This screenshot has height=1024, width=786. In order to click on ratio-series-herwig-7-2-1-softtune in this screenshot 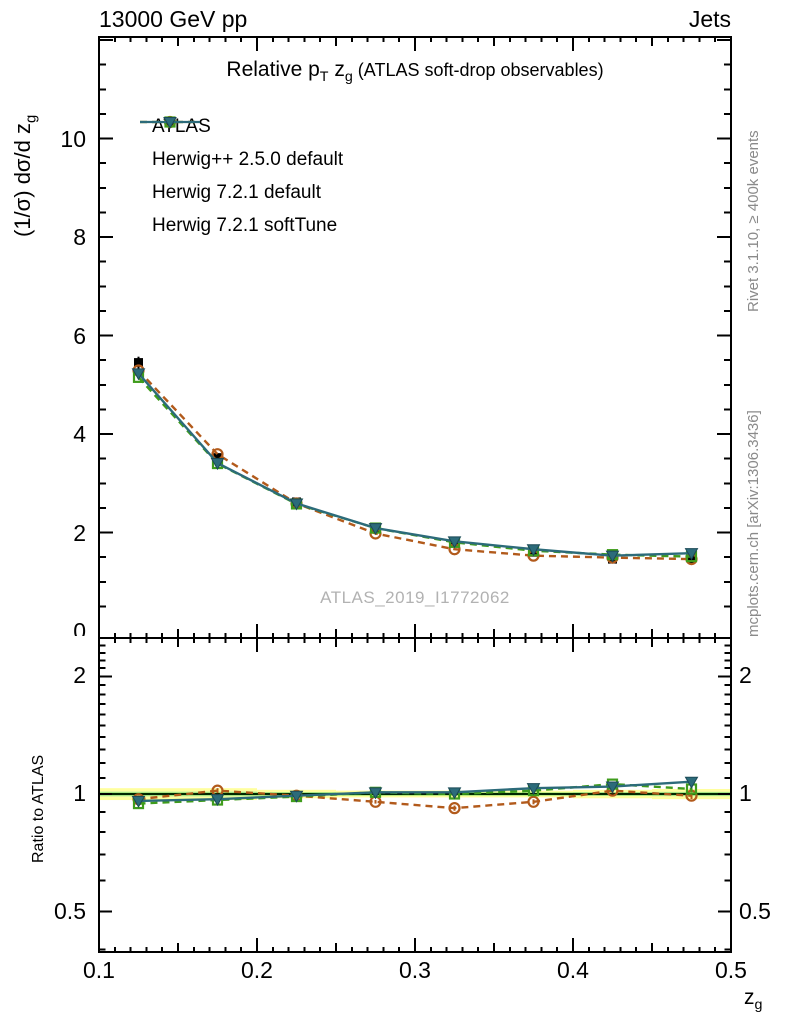, I will do `click(415, 792)`.